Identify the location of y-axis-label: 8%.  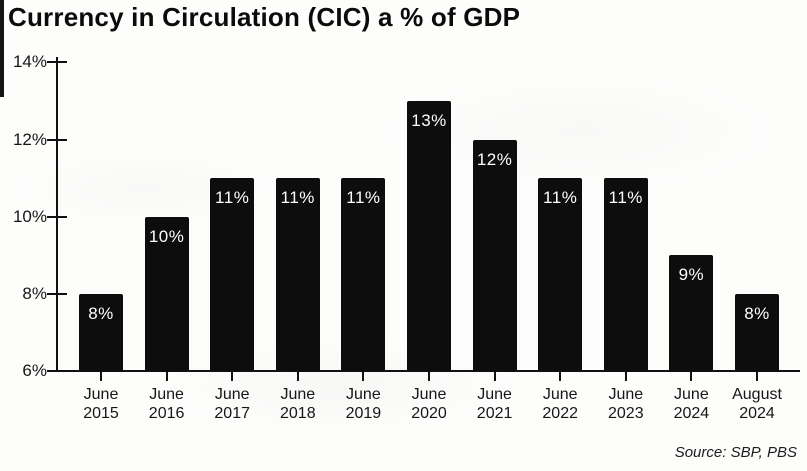
(34, 293).